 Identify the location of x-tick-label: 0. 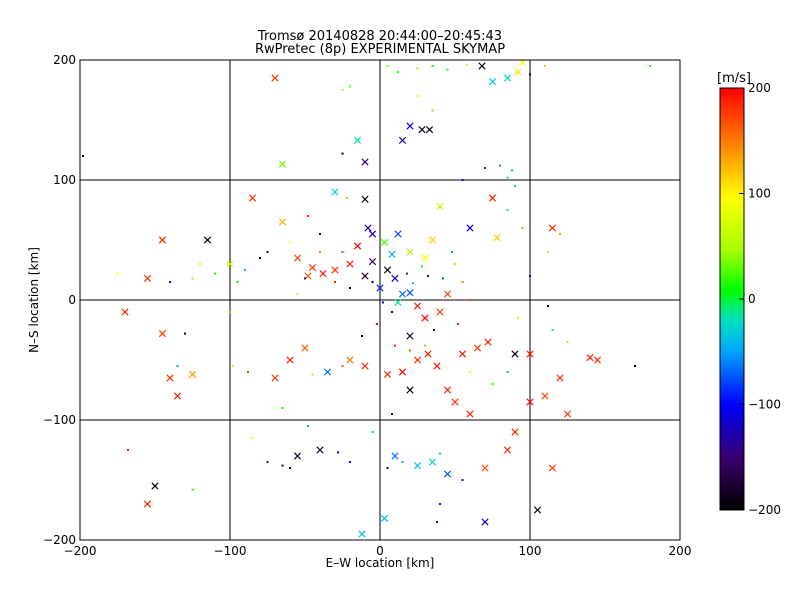
(380, 551).